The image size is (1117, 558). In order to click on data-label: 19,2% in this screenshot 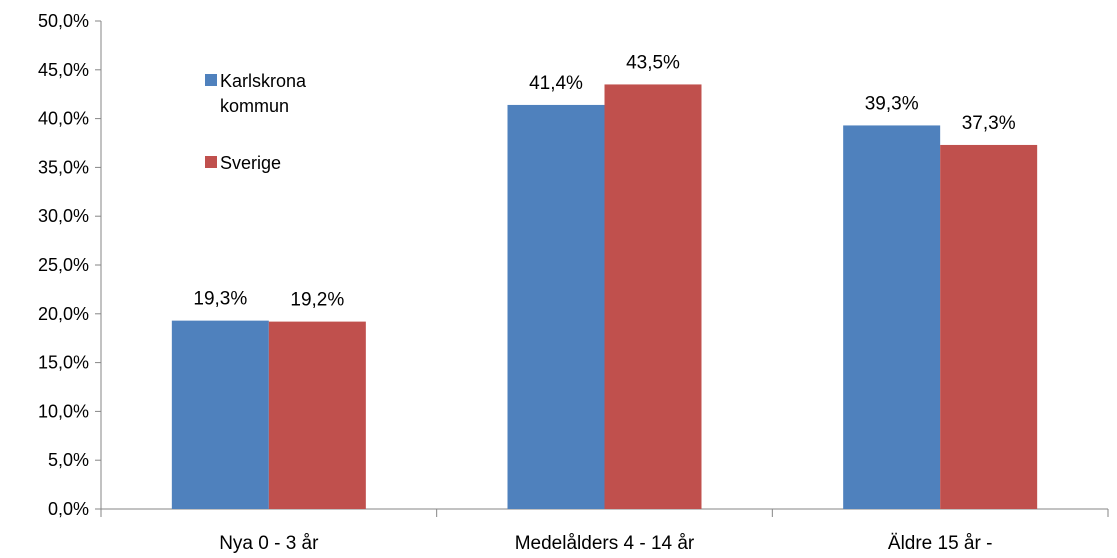, I will do `click(317, 300)`.